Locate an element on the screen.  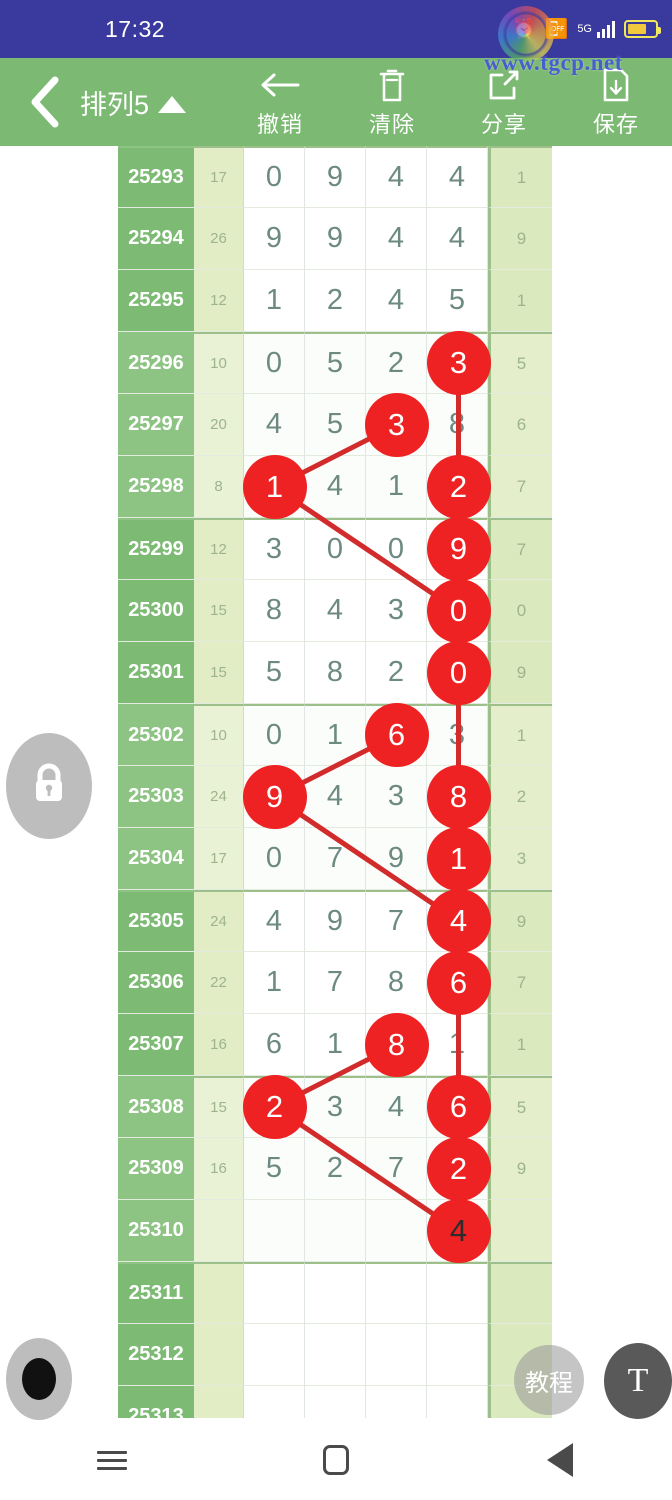
table-row: 25312 is located at coordinates (336, 1355).